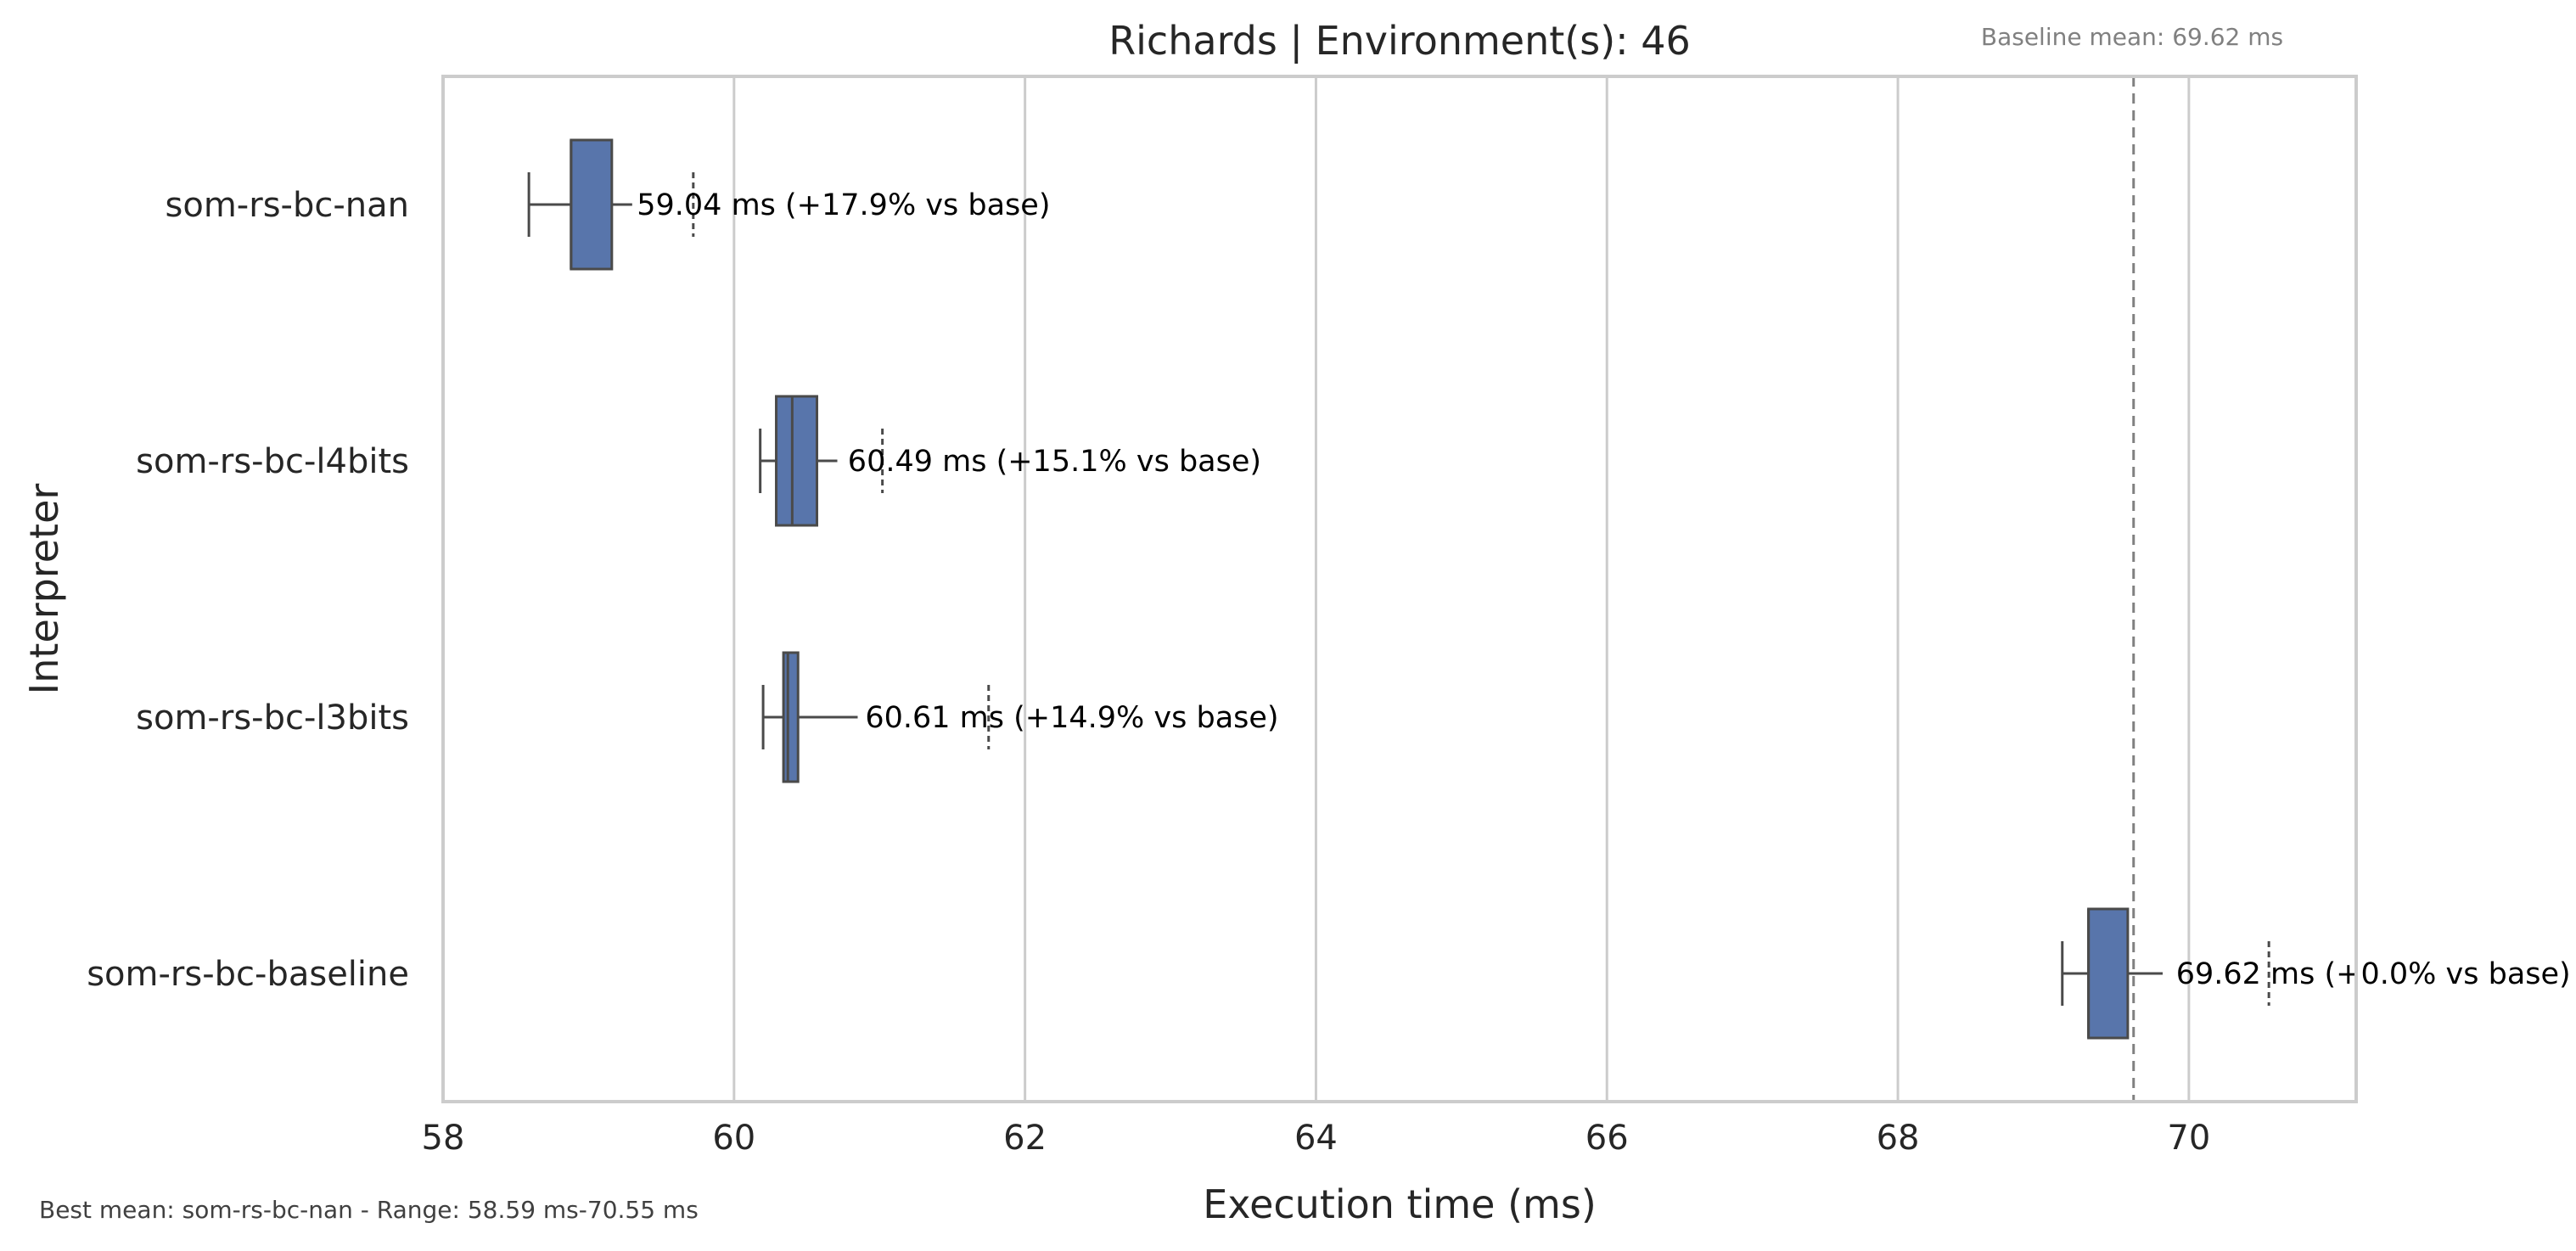  I want to click on baseline-note: Baseline mean: 69.62 ms, so click(2132, 37).